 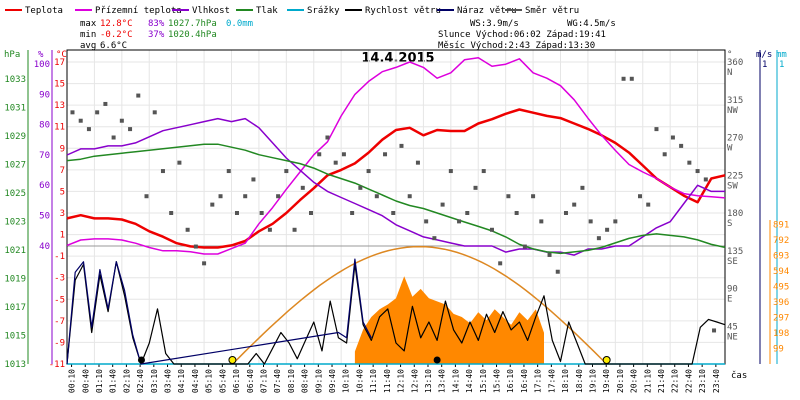 What do you see at coordinates (41, 55) in the screenshot?
I see `axis-title-humidity: %` at bounding box center [41, 55].